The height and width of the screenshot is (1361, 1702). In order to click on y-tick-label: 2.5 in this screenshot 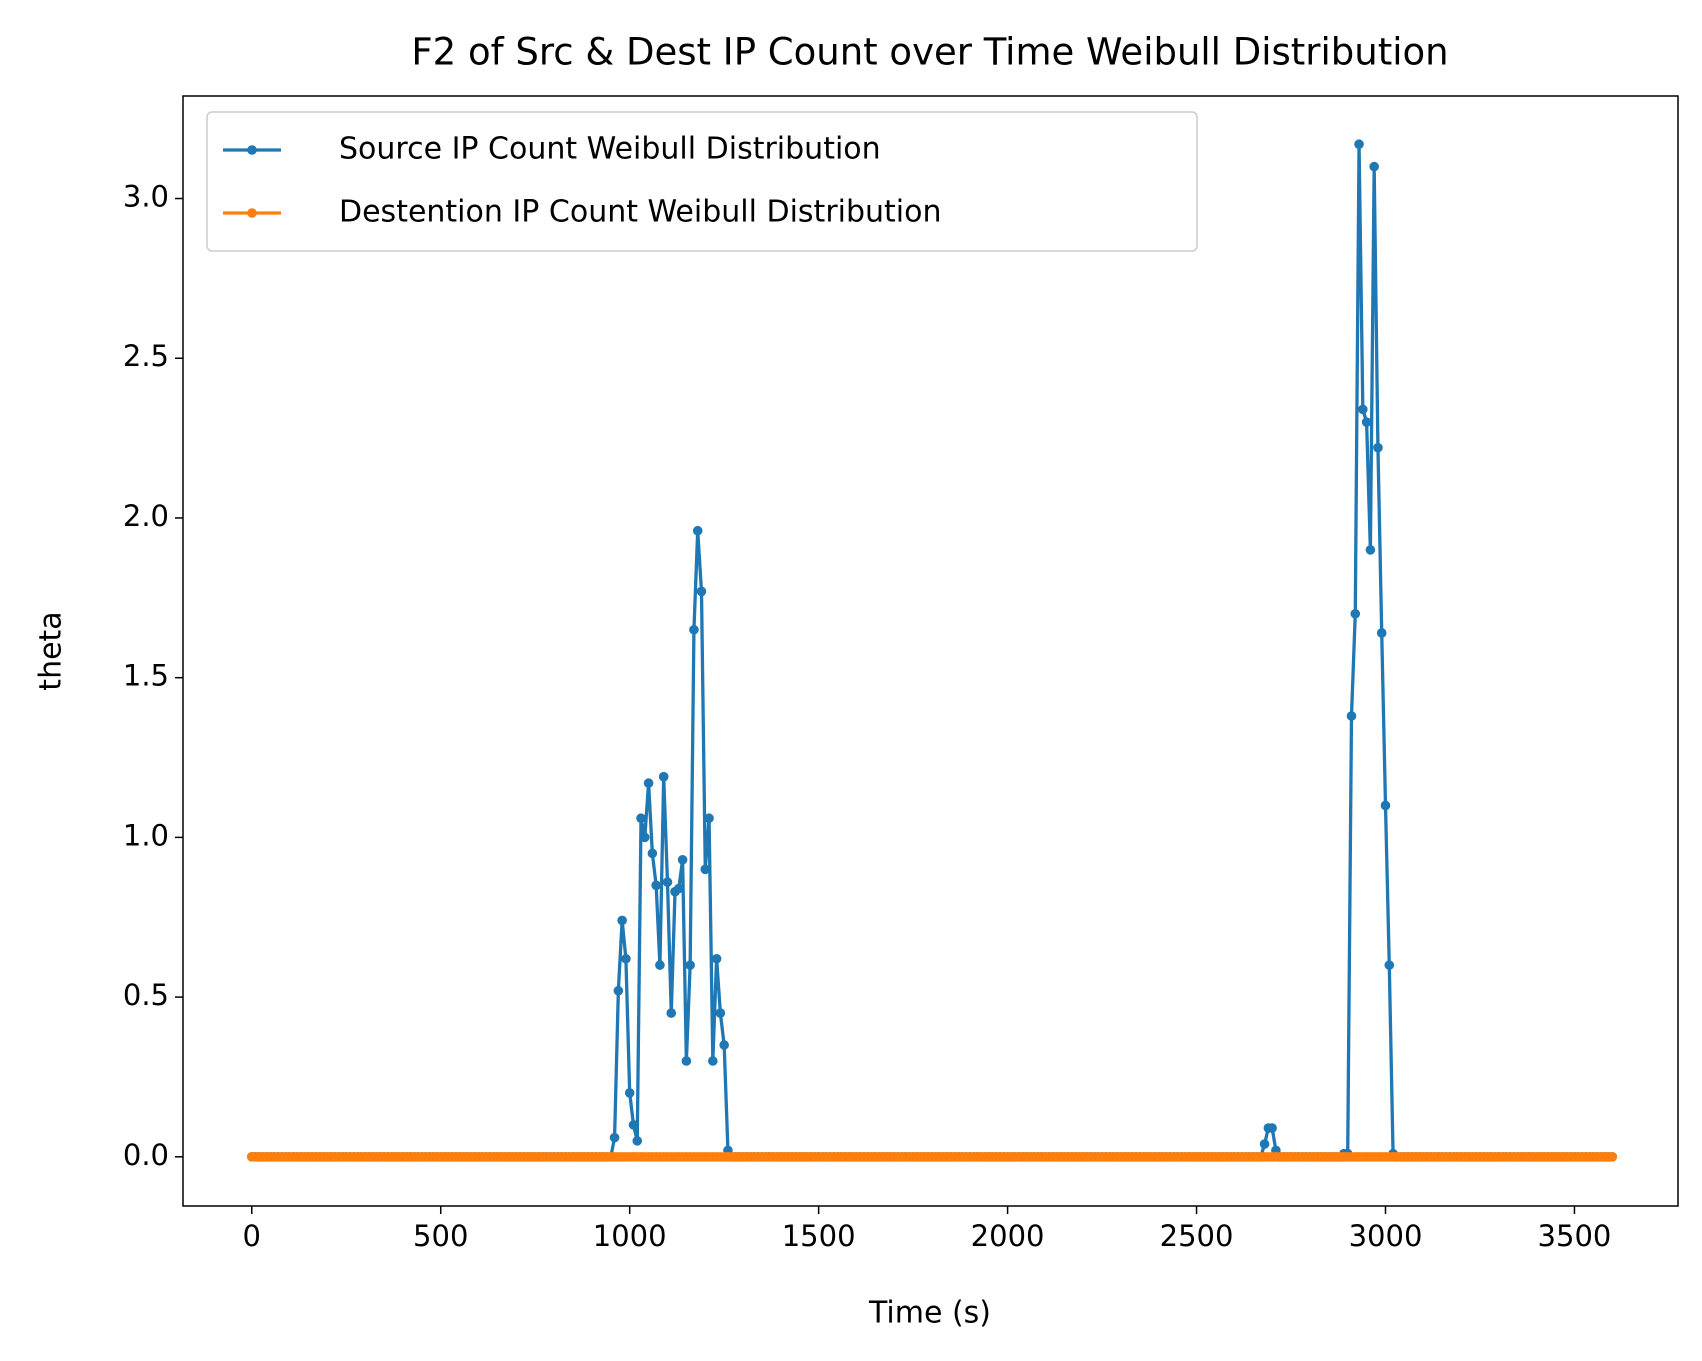, I will do `click(146, 356)`.